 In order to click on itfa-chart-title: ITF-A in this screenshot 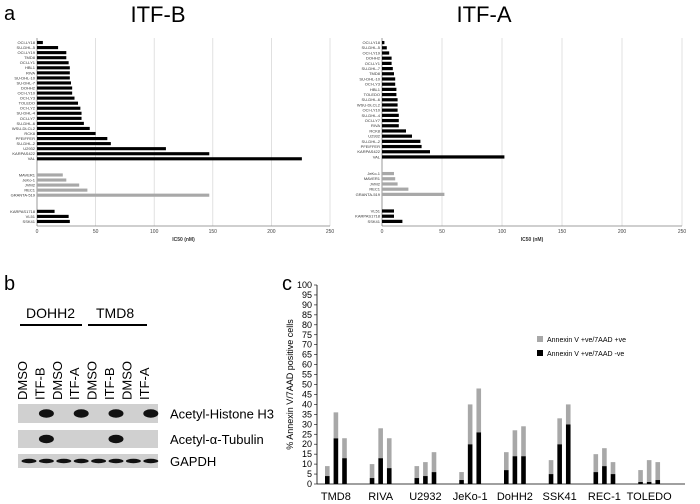, I will do `click(484, 14)`.